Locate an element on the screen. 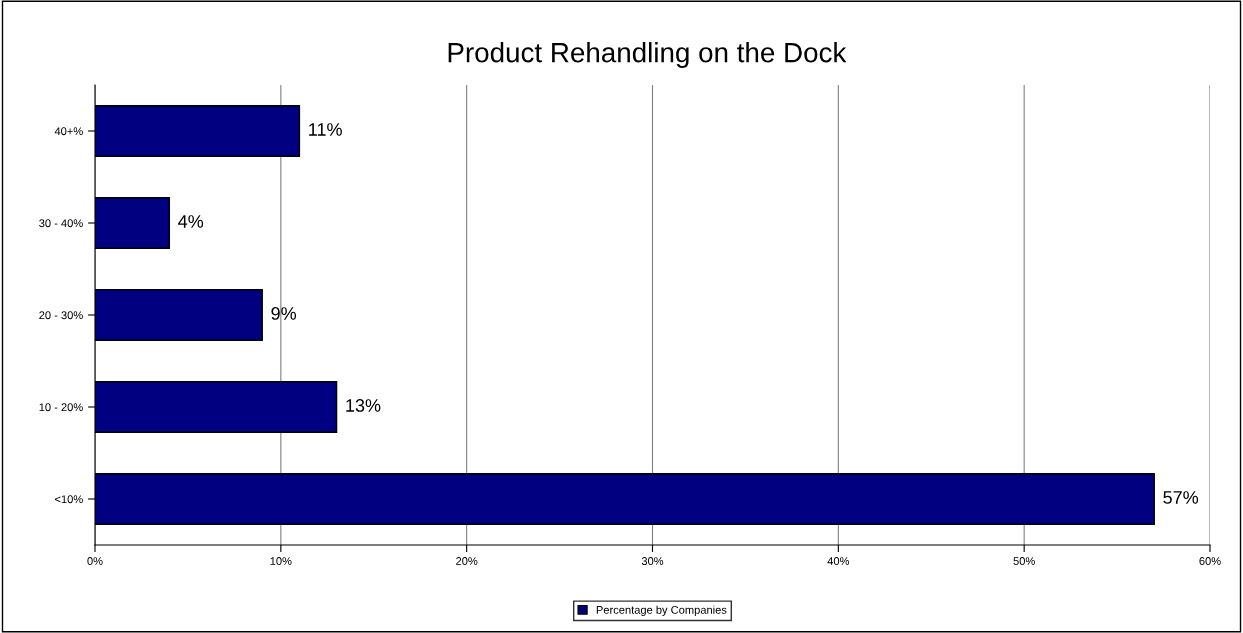 This screenshot has width=1243, height=633. y-tick-label: 30 - 40% is located at coordinates (61, 223).